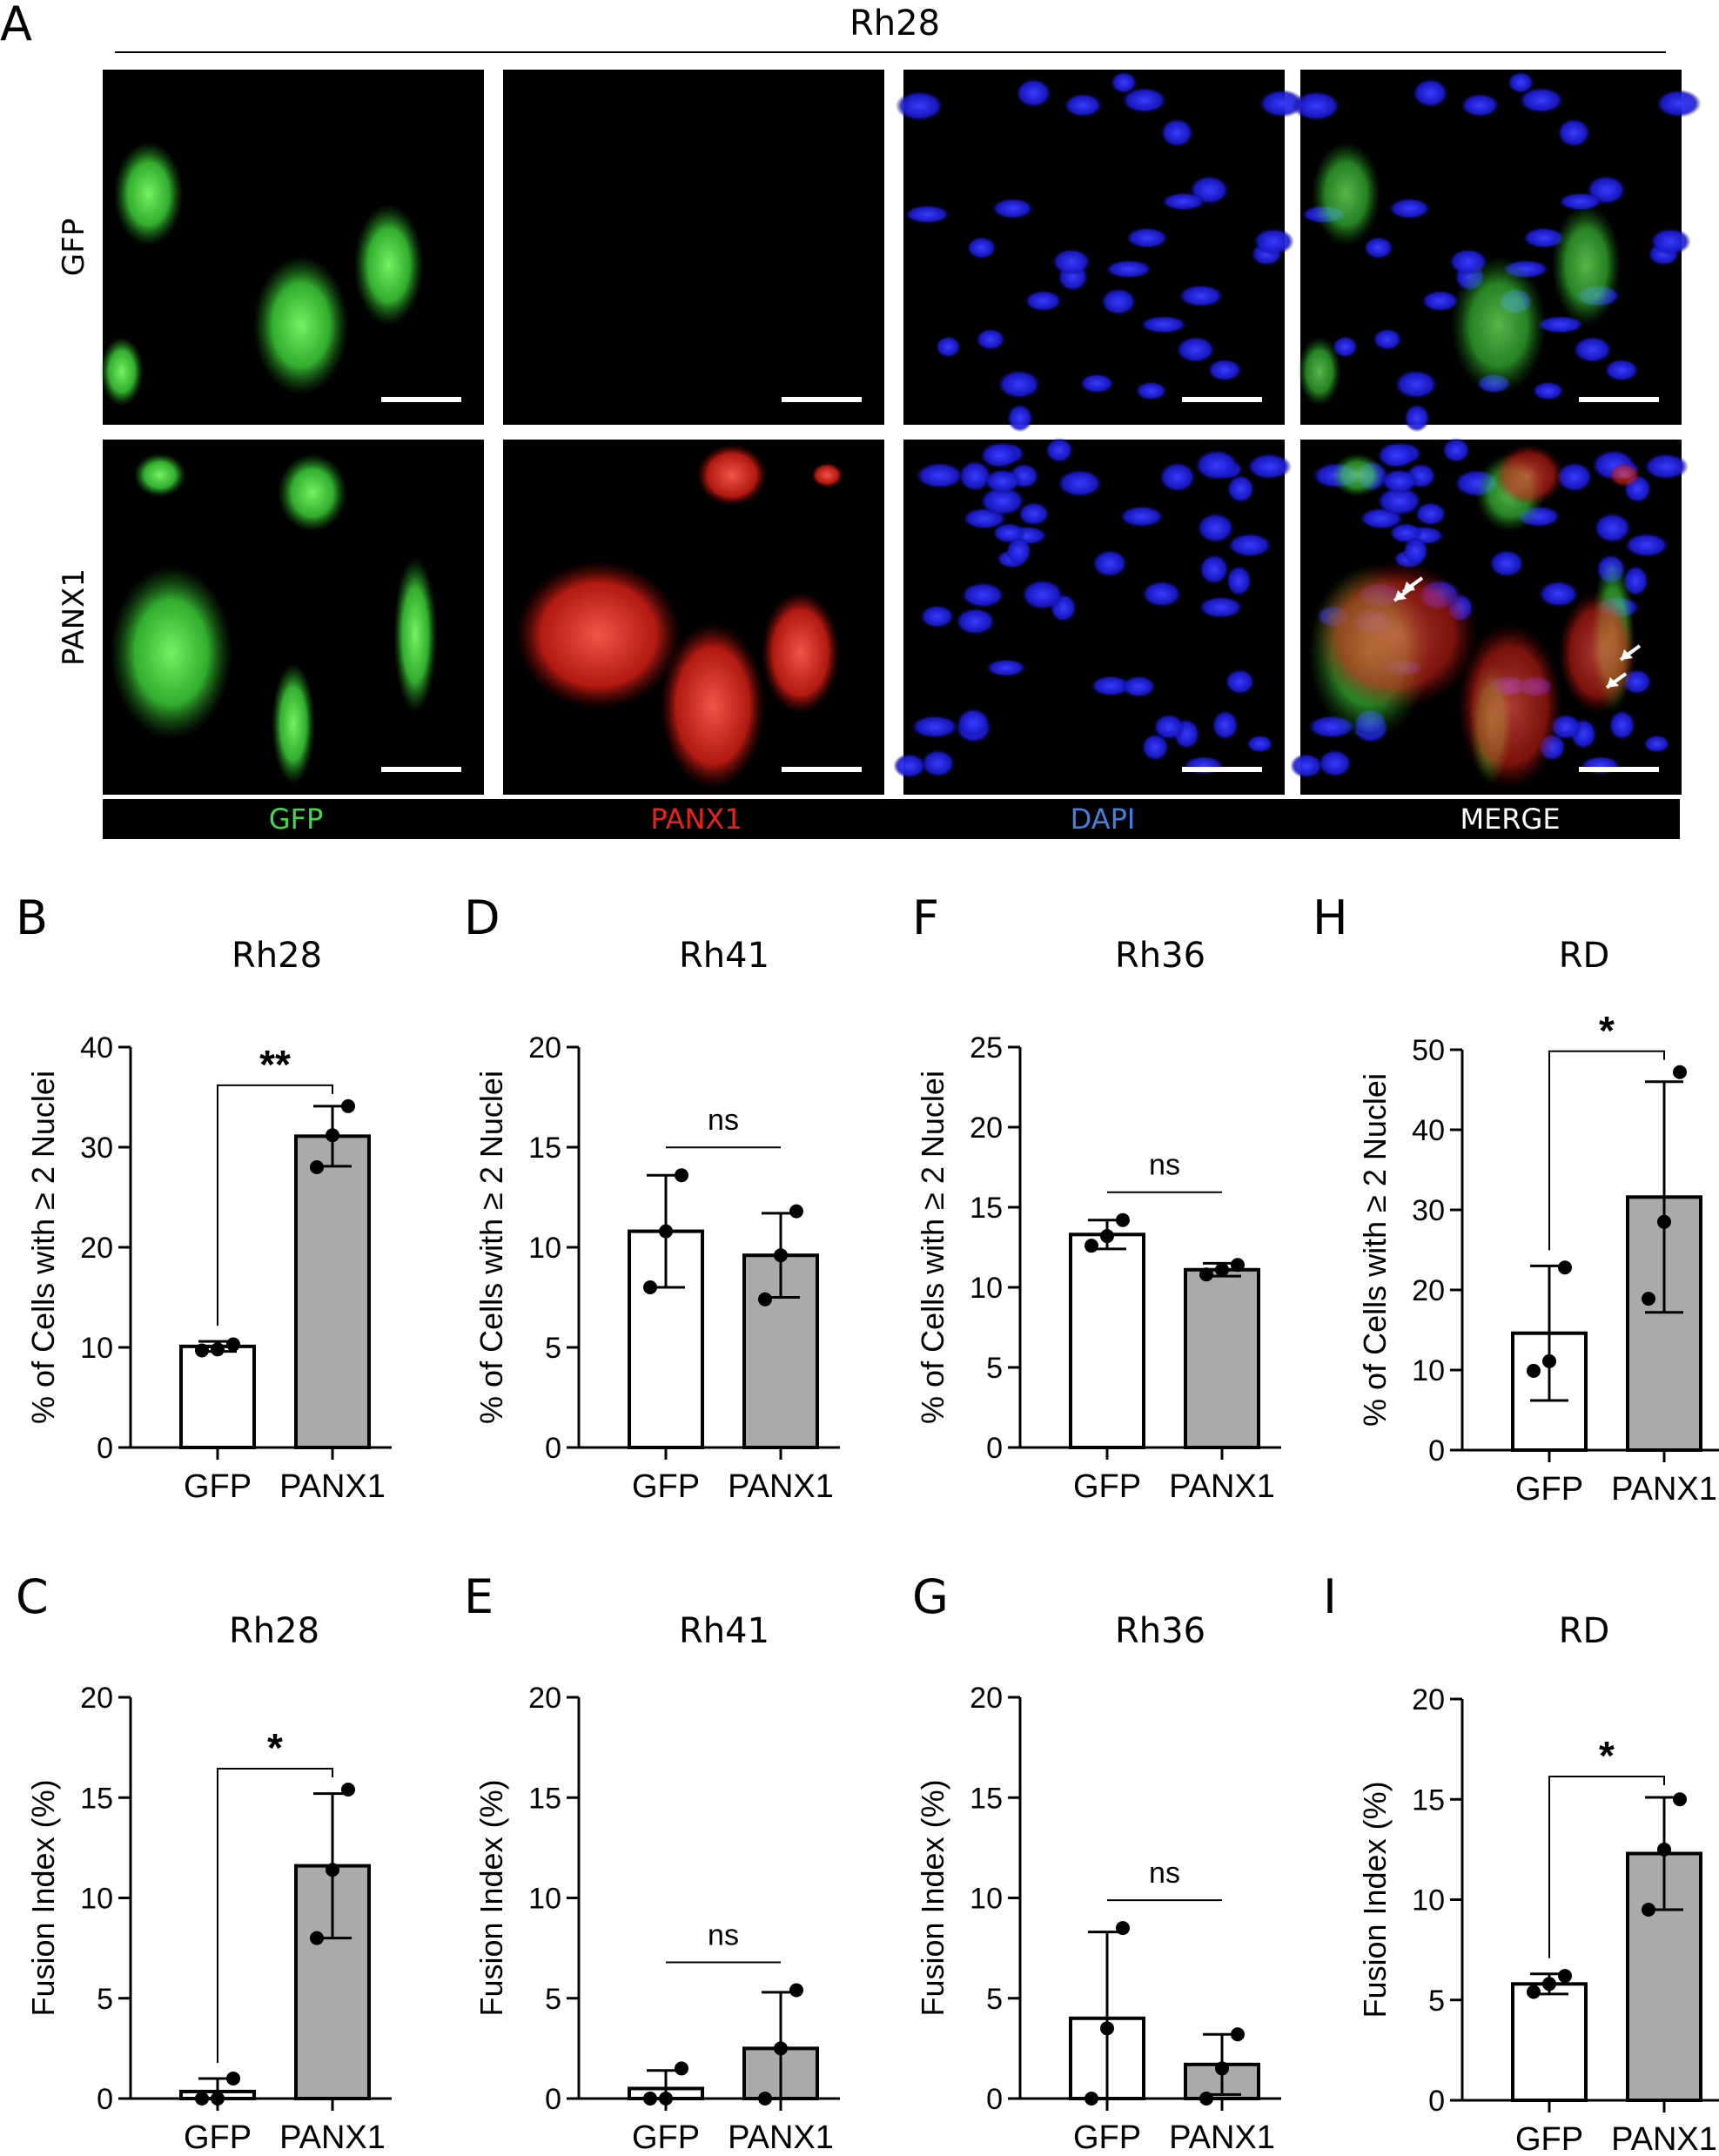  Describe the element at coordinates (74, 617) in the screenshot. I see `row-label: PANX1` at that location.